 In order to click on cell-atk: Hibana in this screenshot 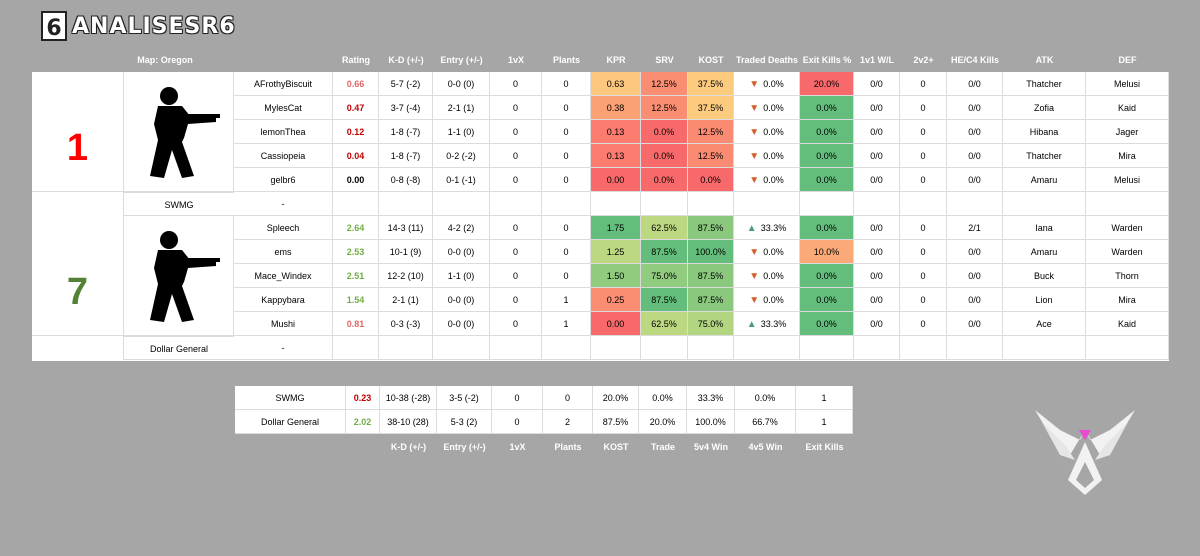, I will do `click(1044, 132)`.